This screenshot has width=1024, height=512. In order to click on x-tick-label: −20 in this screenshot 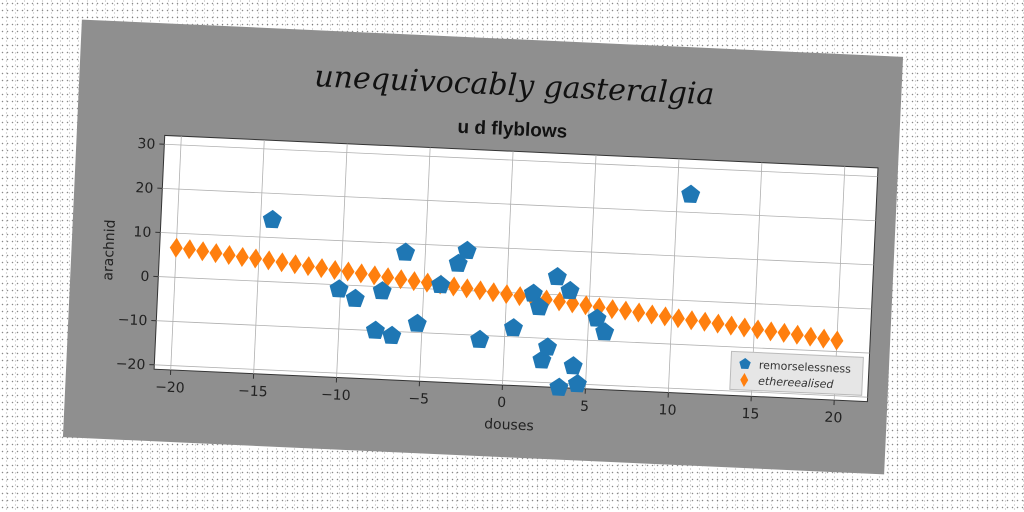, I will do `click(170, 387)`.